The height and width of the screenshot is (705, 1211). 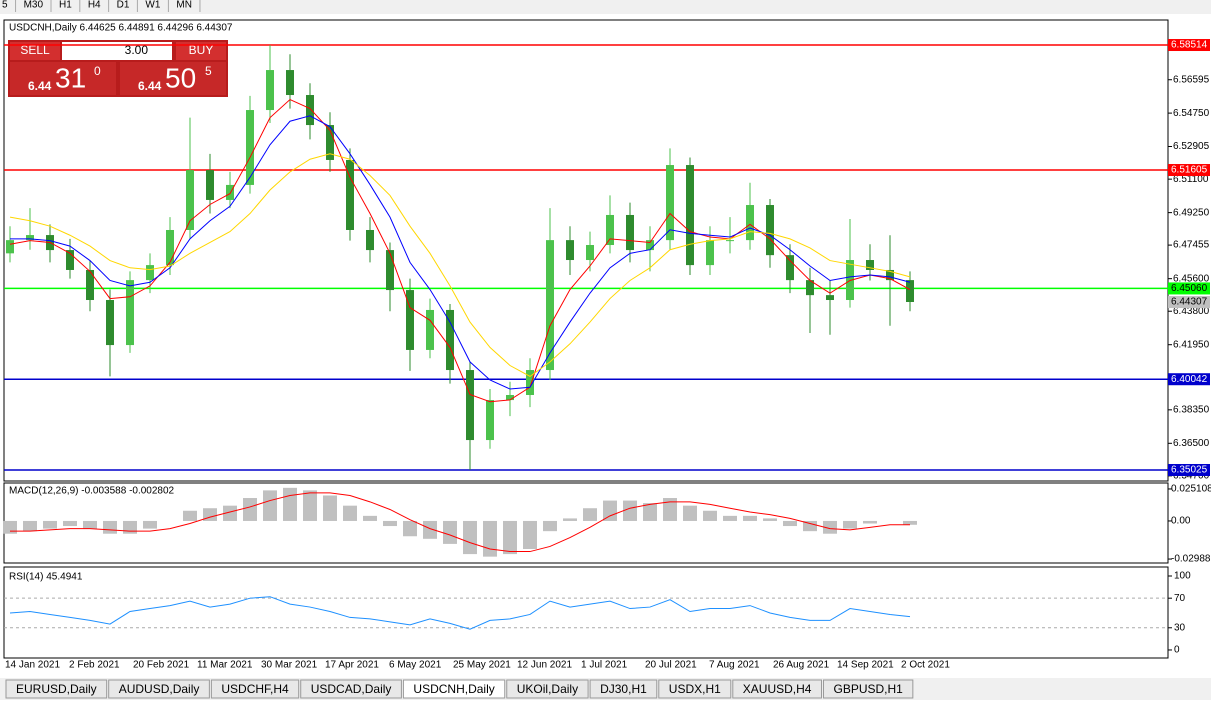 I want to click on tab-label: GBPUSD,H1, so click(x=868, y=689).